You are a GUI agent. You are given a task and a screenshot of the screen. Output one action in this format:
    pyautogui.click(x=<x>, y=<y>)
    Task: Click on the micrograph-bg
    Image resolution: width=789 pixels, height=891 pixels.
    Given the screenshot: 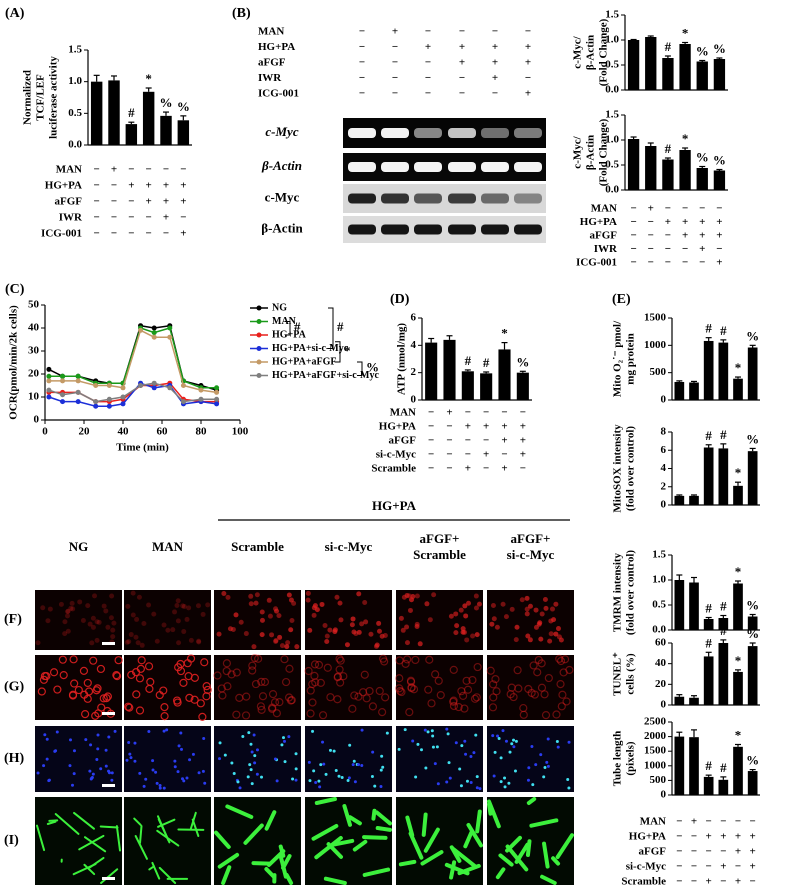 What is the action you would take?
    pyautogui.click(x=78, y=687)
    